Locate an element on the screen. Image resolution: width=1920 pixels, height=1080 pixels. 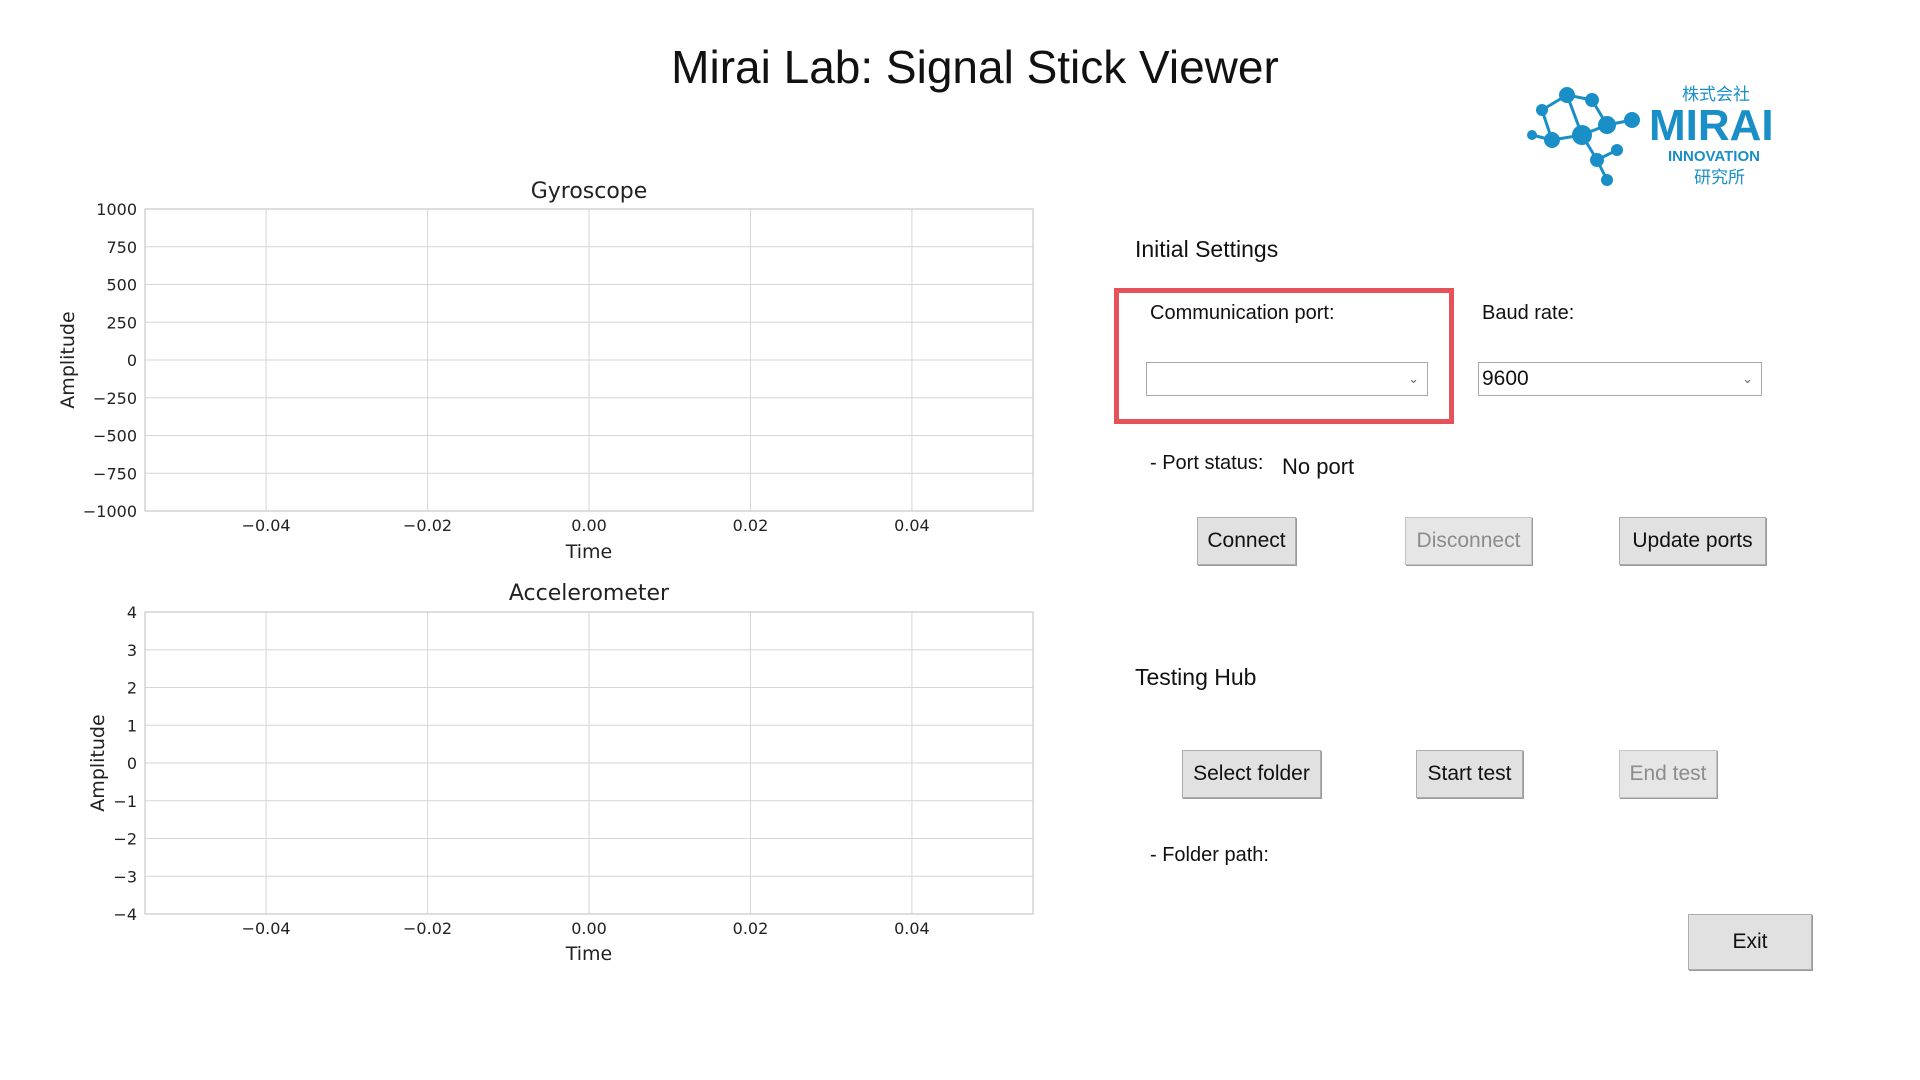
chart-title: Gyroscope is located at coordinates (589, 191).